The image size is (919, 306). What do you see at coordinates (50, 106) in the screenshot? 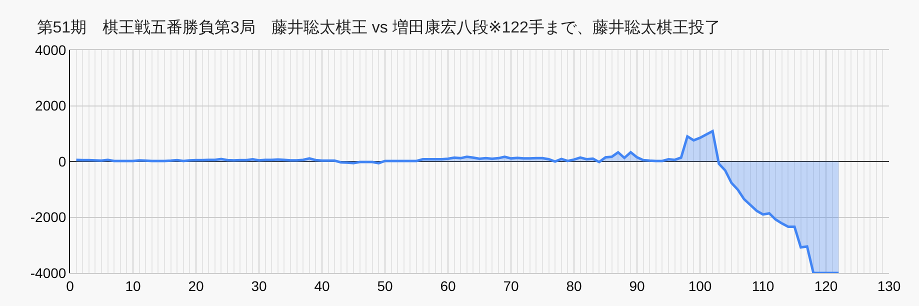
I see `y-tick-label: 2000` at bounding box center [50, 106].